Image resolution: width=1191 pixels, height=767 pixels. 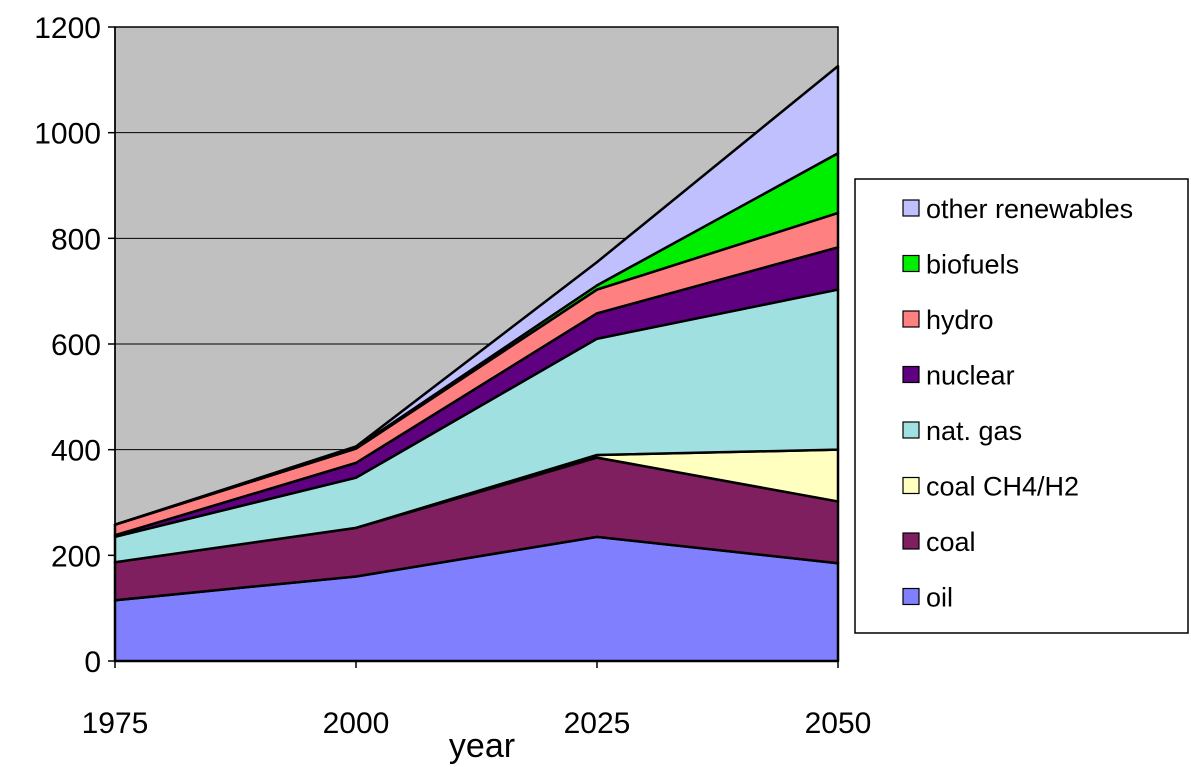 What do you see at coordinates (115, 723) in the screenshot?
I see `x-tick-label-1975: 1975` at bounding box center [115, 723].